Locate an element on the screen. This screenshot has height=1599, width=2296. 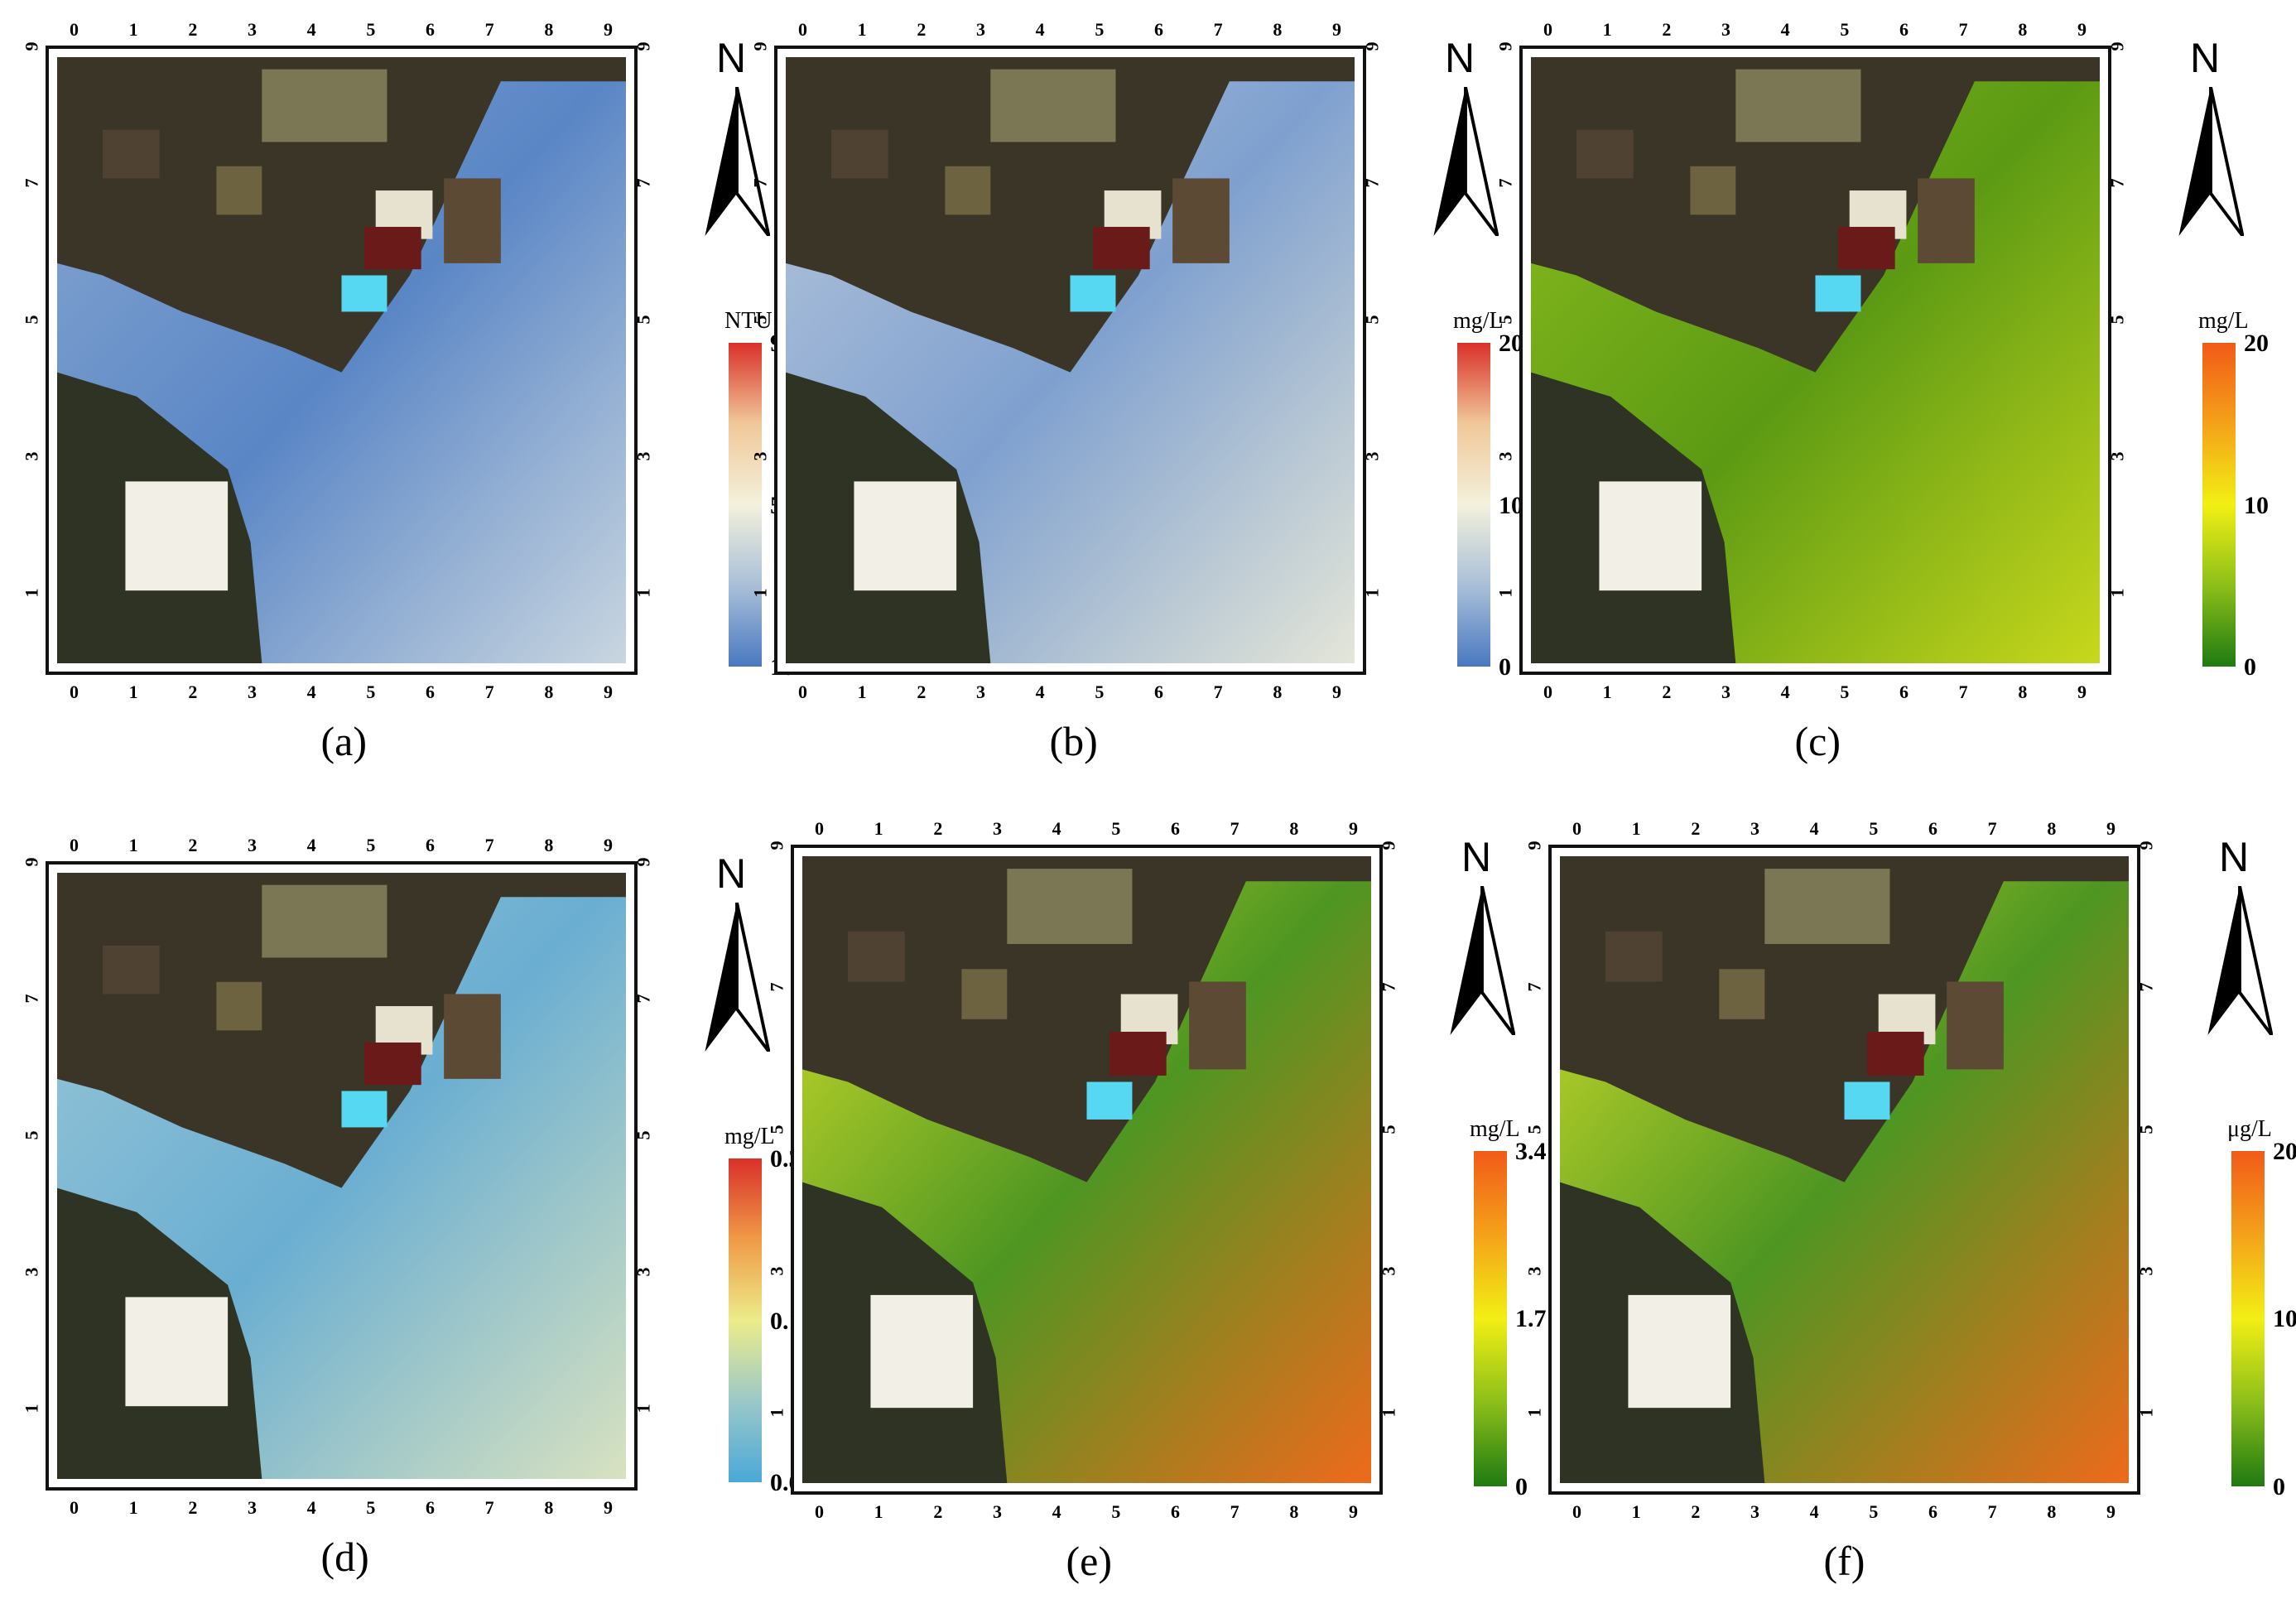
colorbar-unit: μg/L is located at coordinates (2249, 1128).